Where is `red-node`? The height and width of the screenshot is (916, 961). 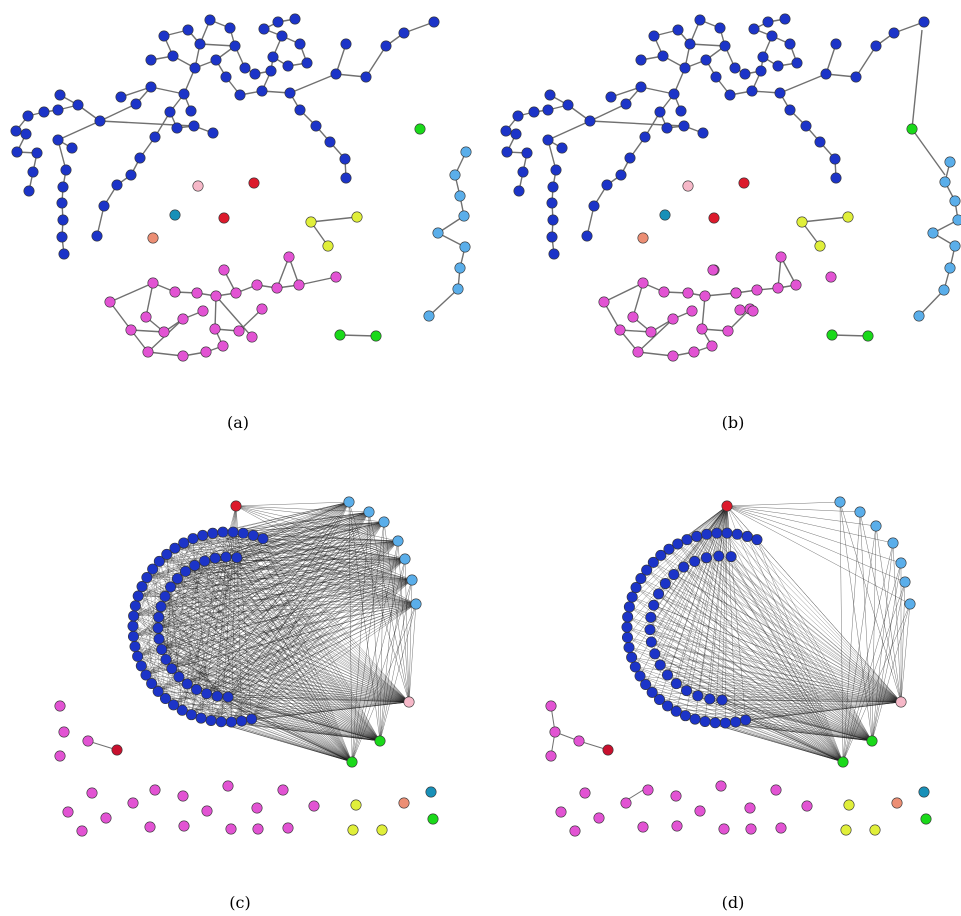
red-node is located at coordinates (744, 183).